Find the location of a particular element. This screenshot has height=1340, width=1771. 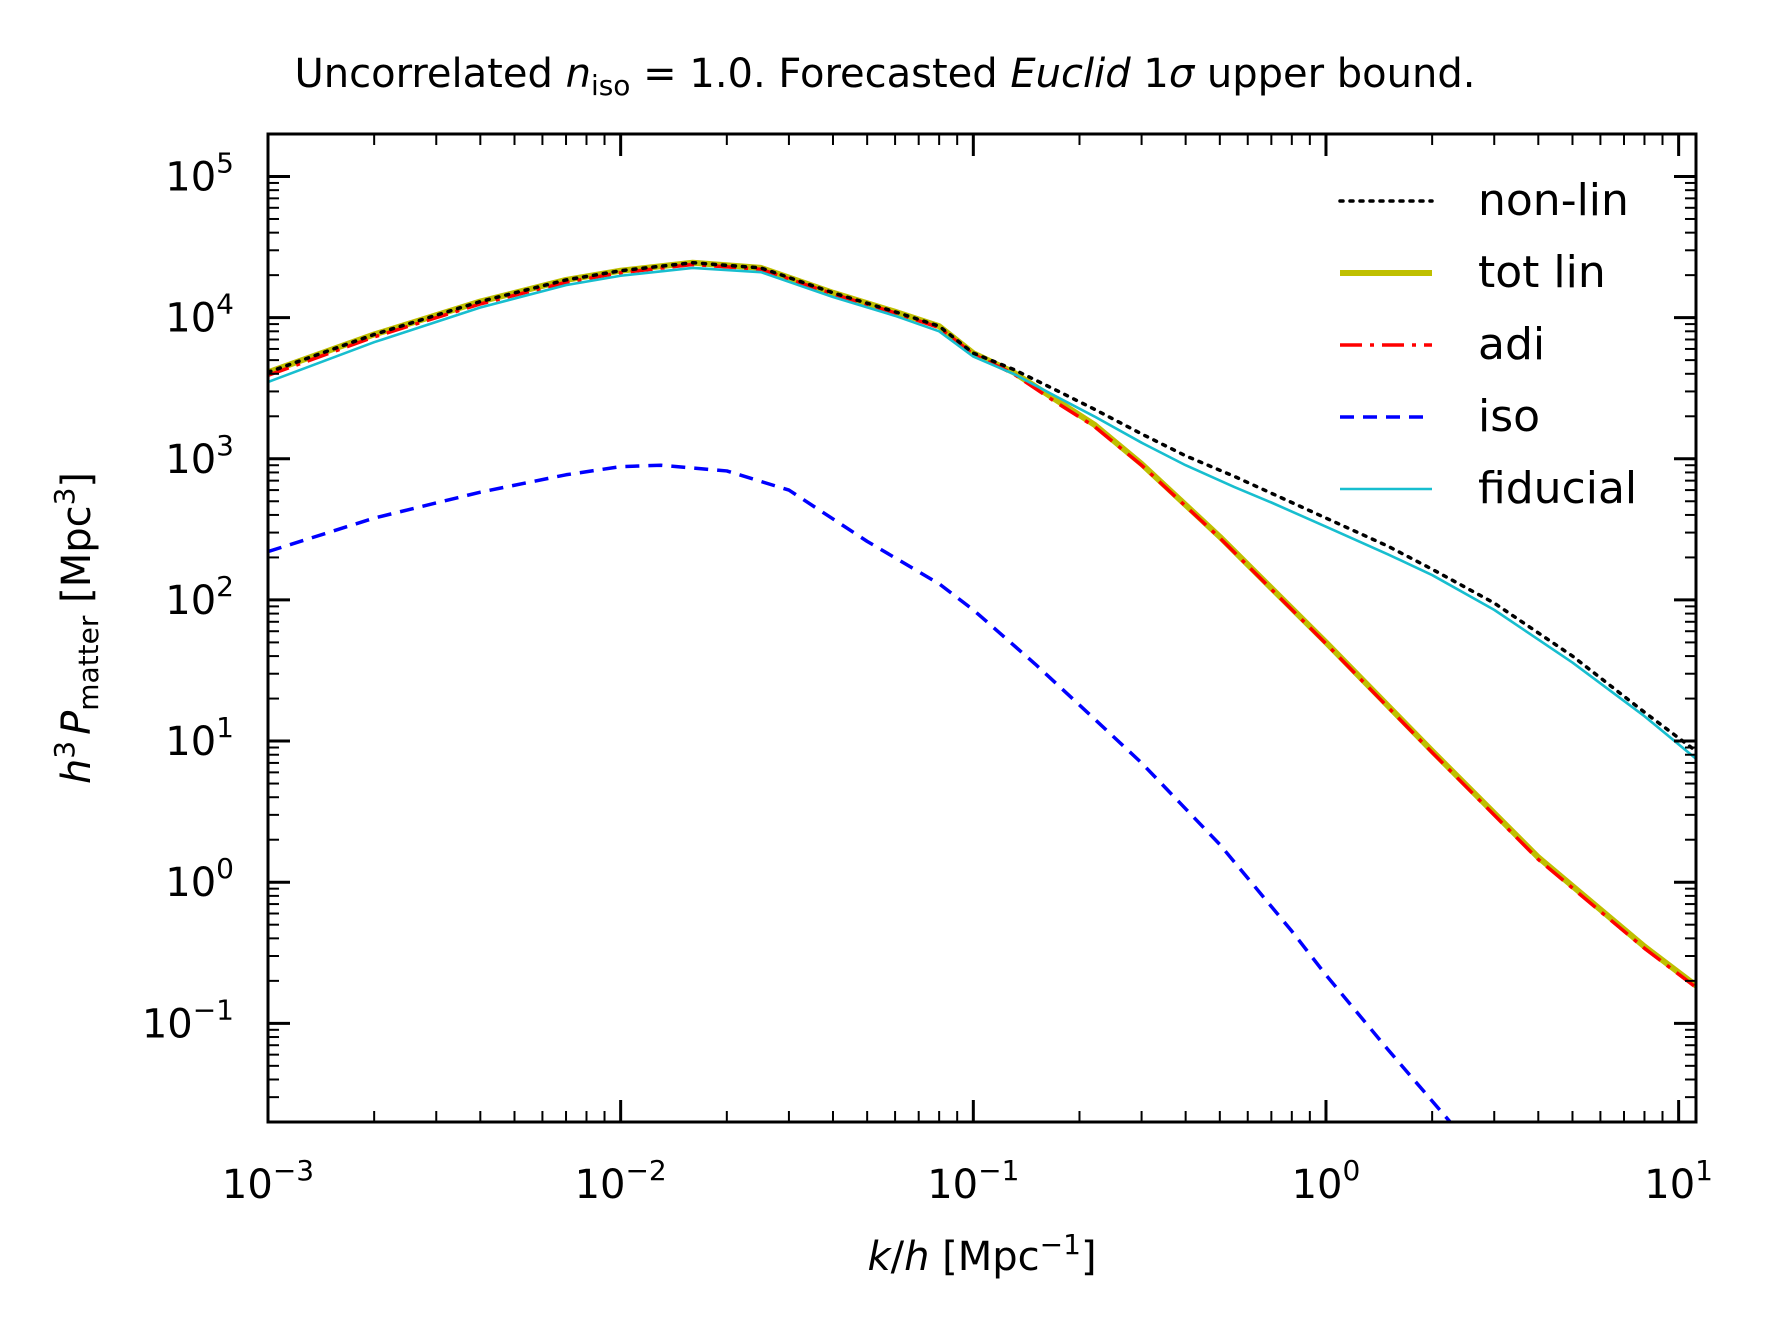

x-tick-label: 10¹ is located at coordinates (1678, 1181).